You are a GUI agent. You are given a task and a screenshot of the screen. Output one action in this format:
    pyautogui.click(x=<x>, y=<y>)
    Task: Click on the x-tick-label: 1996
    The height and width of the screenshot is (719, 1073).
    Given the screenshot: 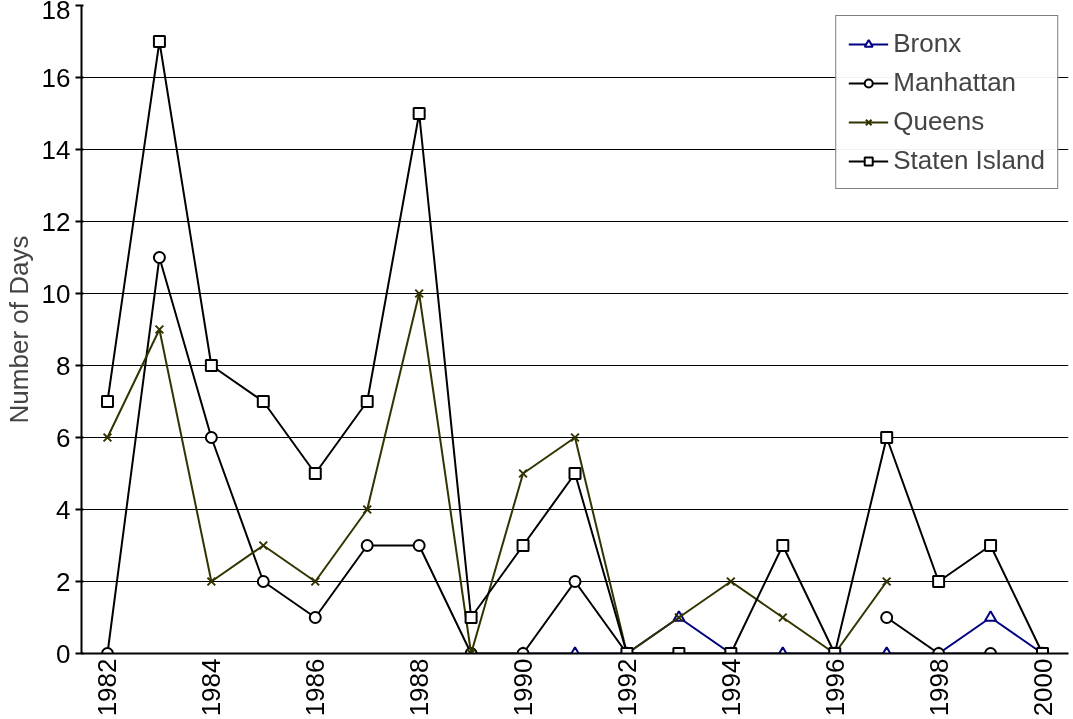 What is the action you would take?
    pyautogui.click(x=834, y=687)
    